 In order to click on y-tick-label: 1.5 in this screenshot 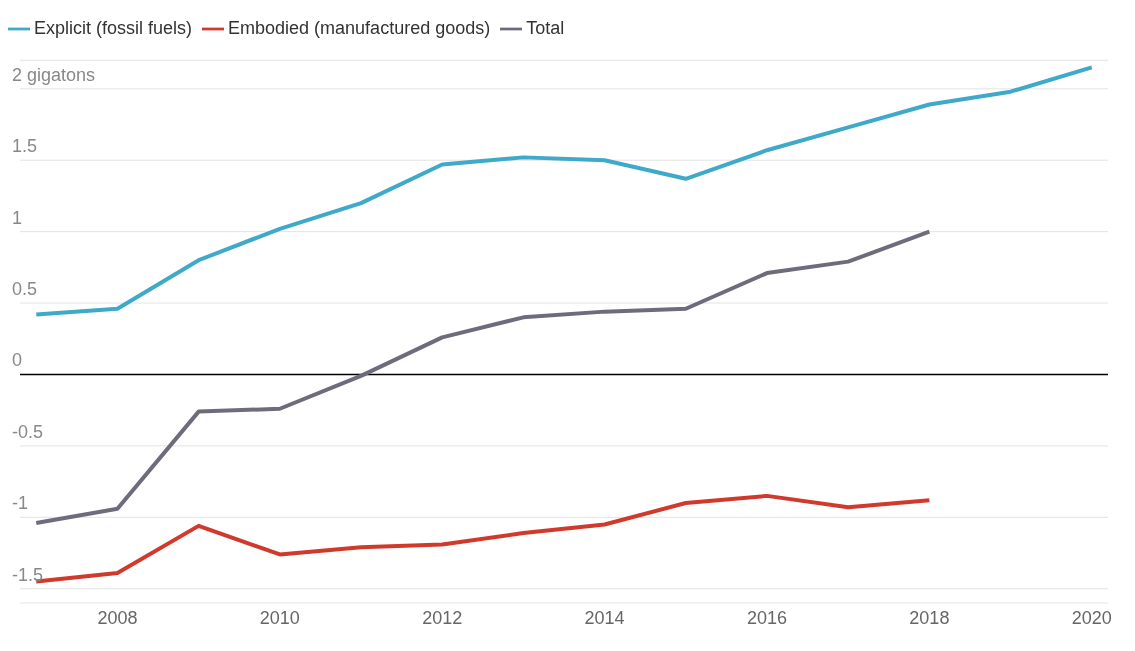, I will do `click(25, 146)`.